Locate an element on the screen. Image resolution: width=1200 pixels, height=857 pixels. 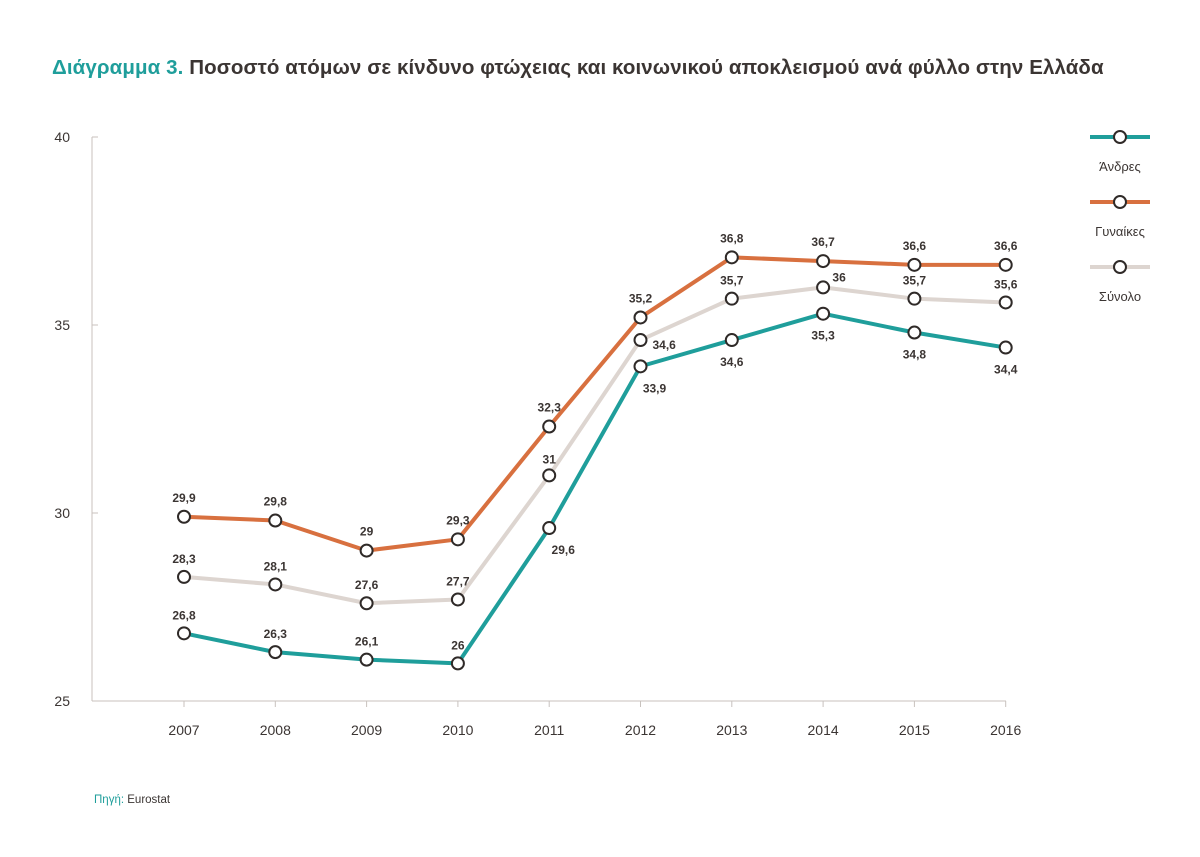
data-label-women: 29 is located at coordinates (367, 532).